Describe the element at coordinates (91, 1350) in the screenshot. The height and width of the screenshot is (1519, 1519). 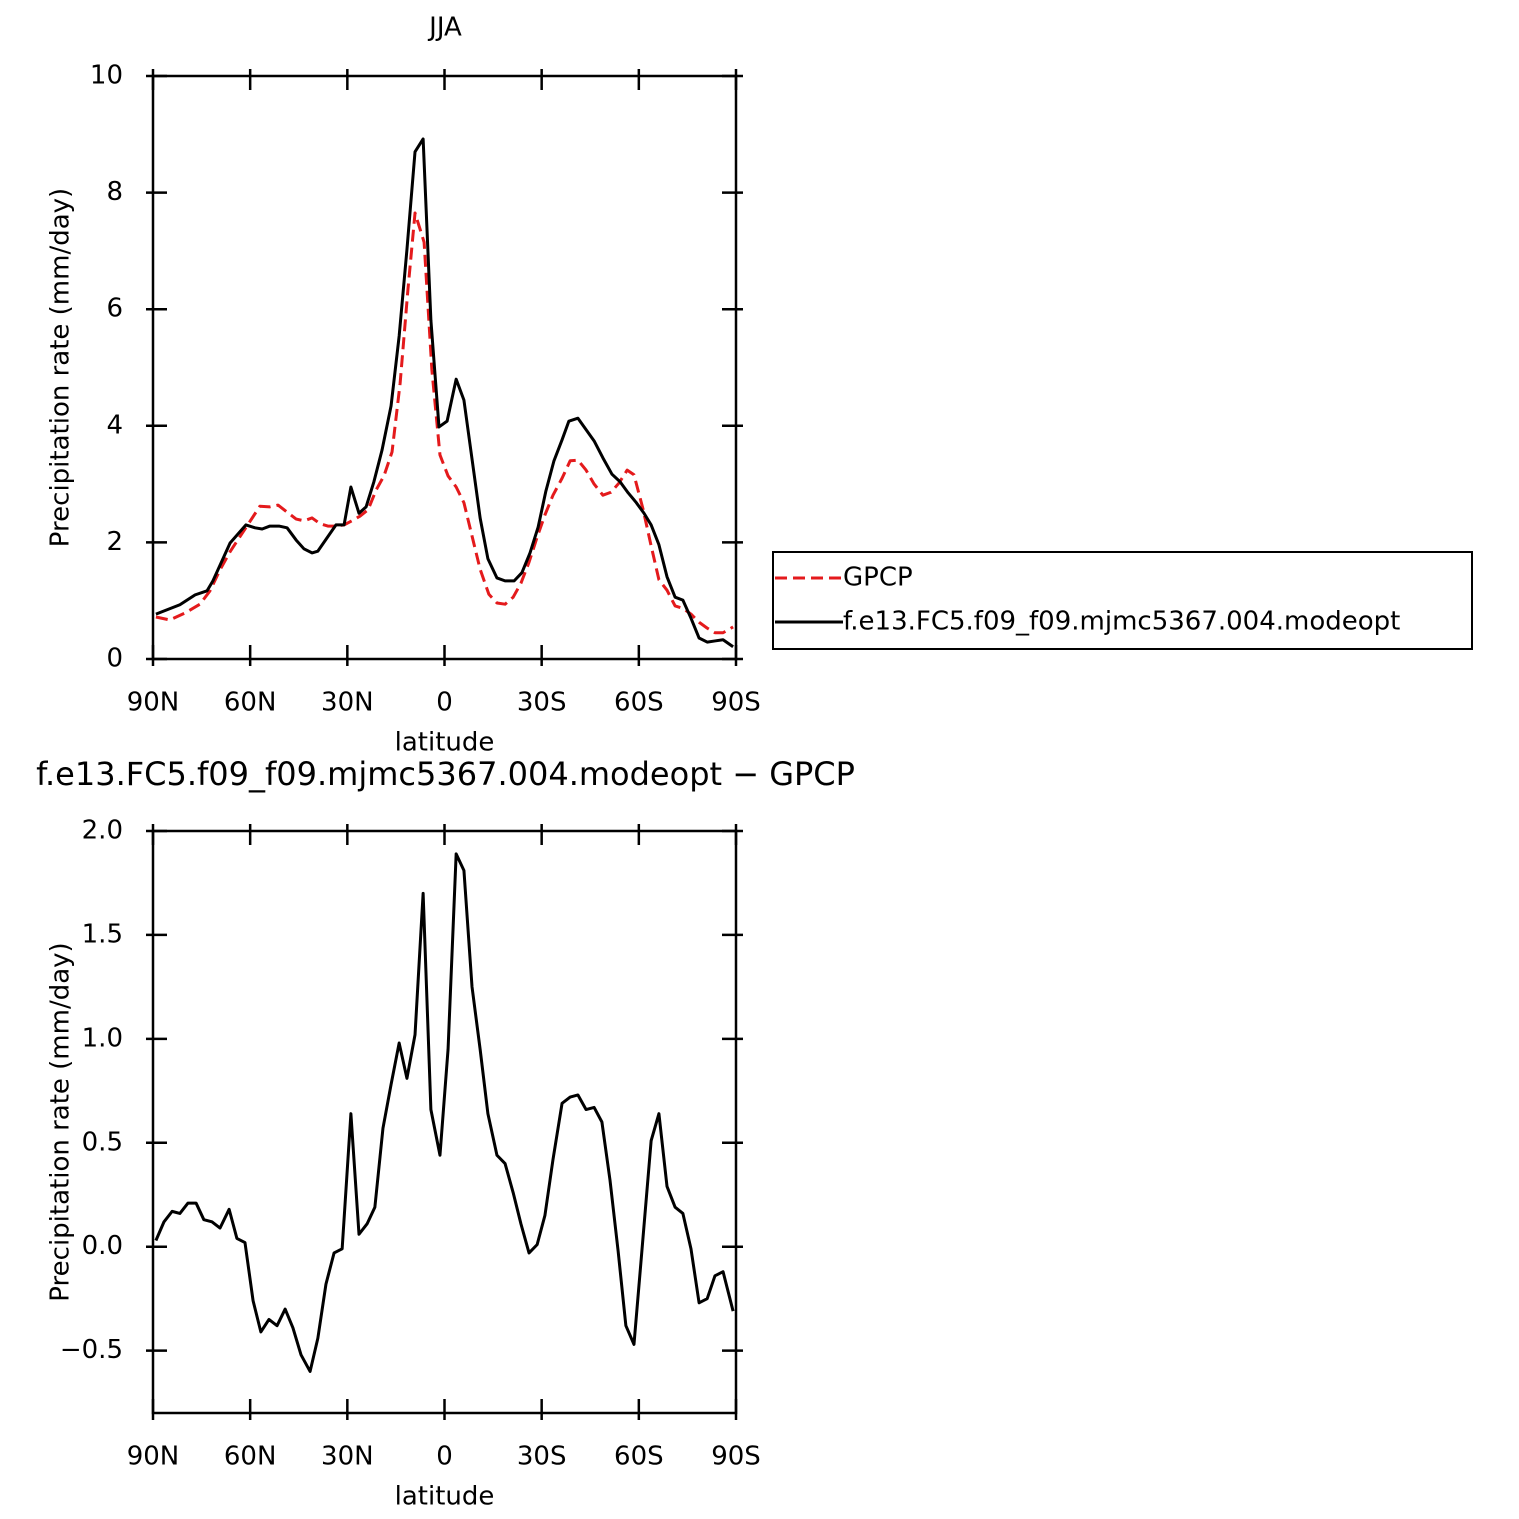
I see `y-tick-label: −0.5` at that location.